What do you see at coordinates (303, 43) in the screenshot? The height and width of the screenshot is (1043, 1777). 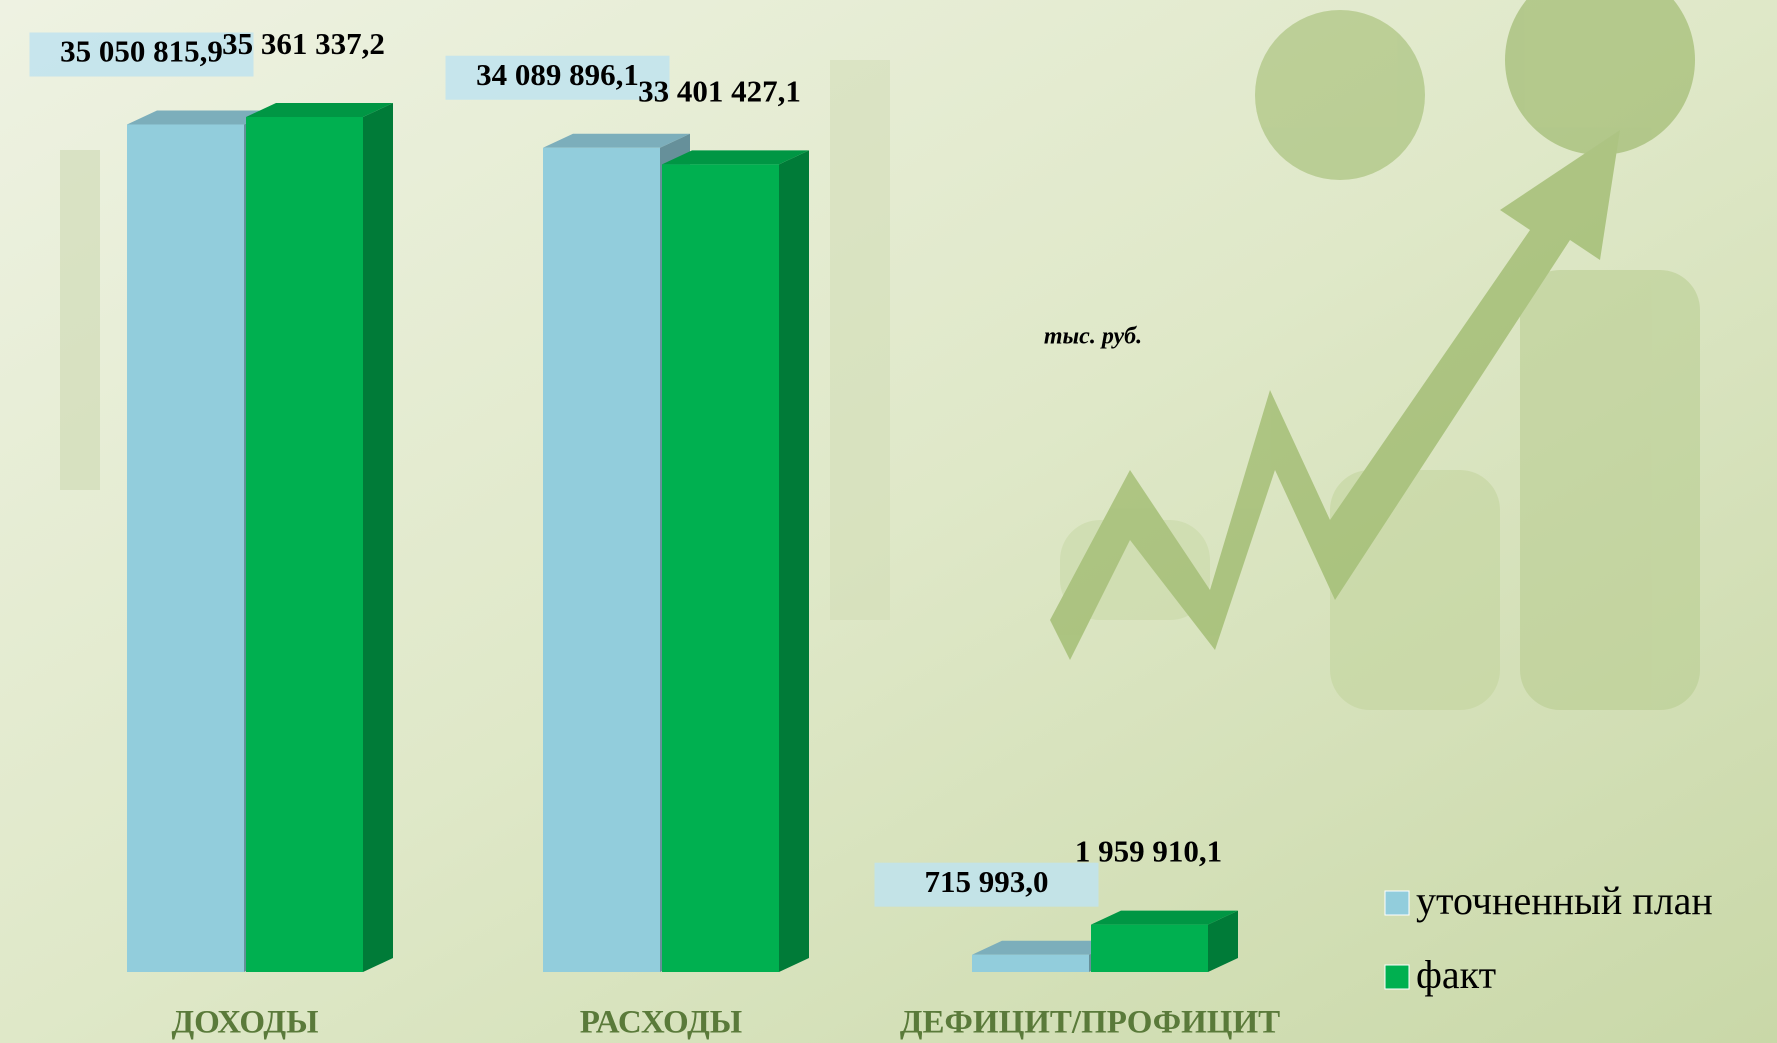 I see `value-label: 35 361 337,2` at bounding box center [303, 43].